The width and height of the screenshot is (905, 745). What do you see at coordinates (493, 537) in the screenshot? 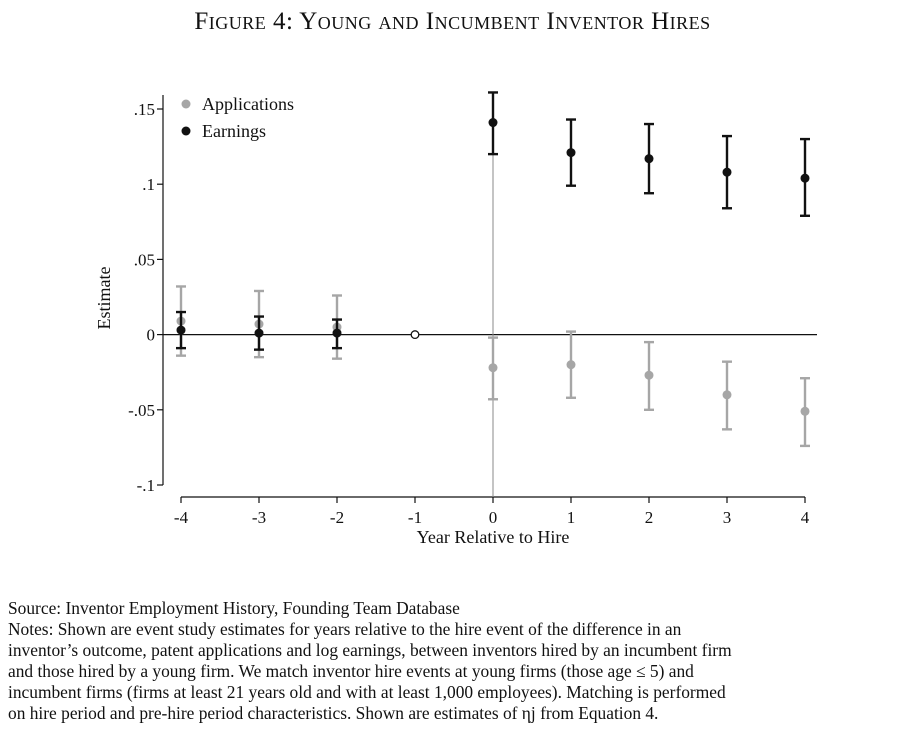
I see `x-axis-title: Year Relative to Hire` at bounding box center [493, 537].